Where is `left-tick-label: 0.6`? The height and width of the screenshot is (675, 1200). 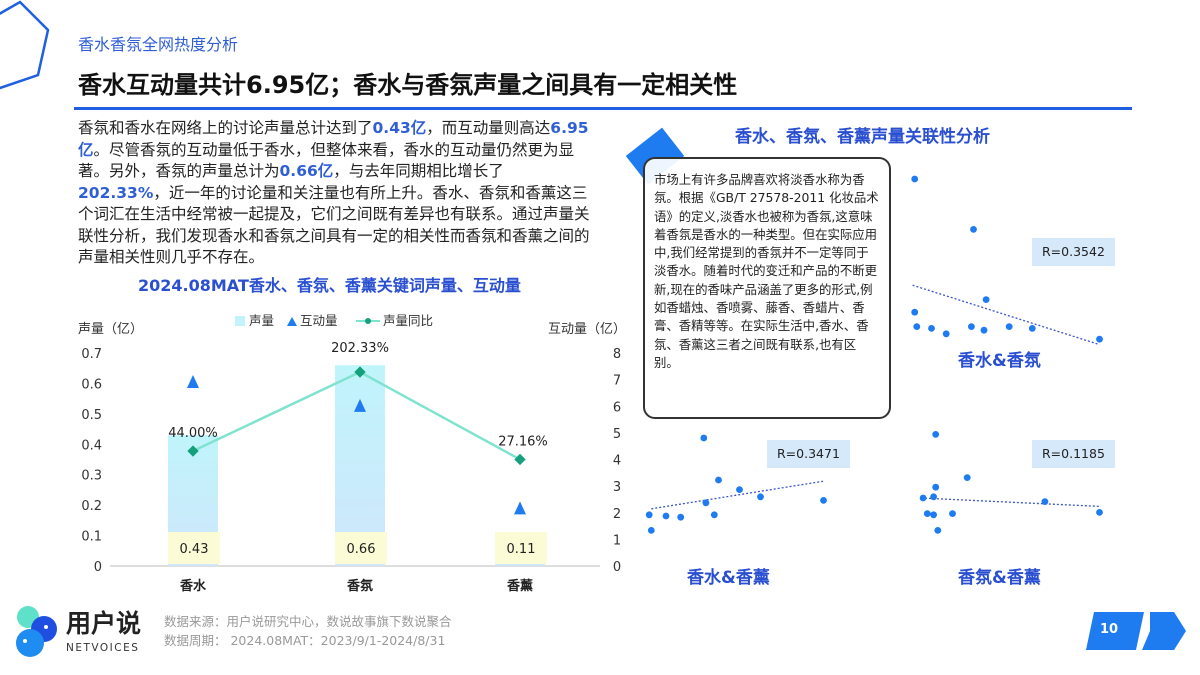
left-tick-label: 0.6 is located at coordinates (91, 384).